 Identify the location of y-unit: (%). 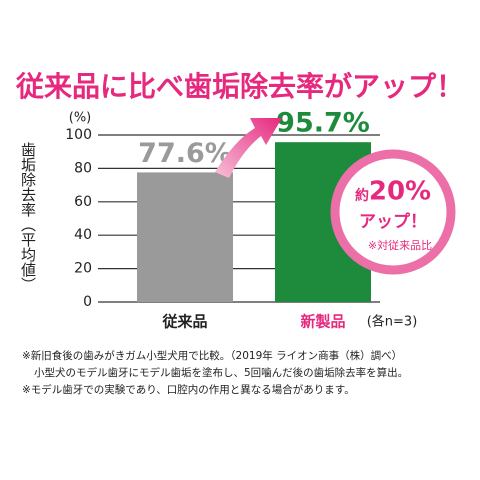
(80, 118).